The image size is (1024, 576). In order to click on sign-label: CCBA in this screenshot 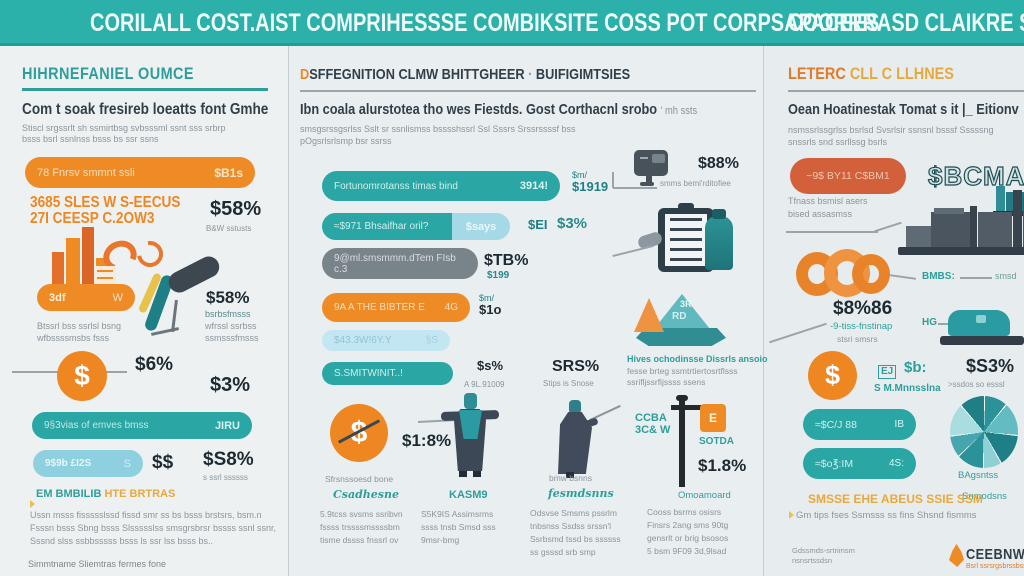, I will do `click(651, 418)`.